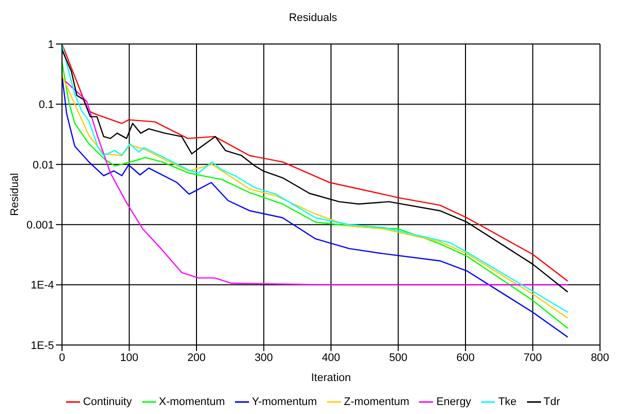 Image resolution: width=626 pixels, height=414 pixels. I want to click on chart-title: Residuals, so click(313, 18).